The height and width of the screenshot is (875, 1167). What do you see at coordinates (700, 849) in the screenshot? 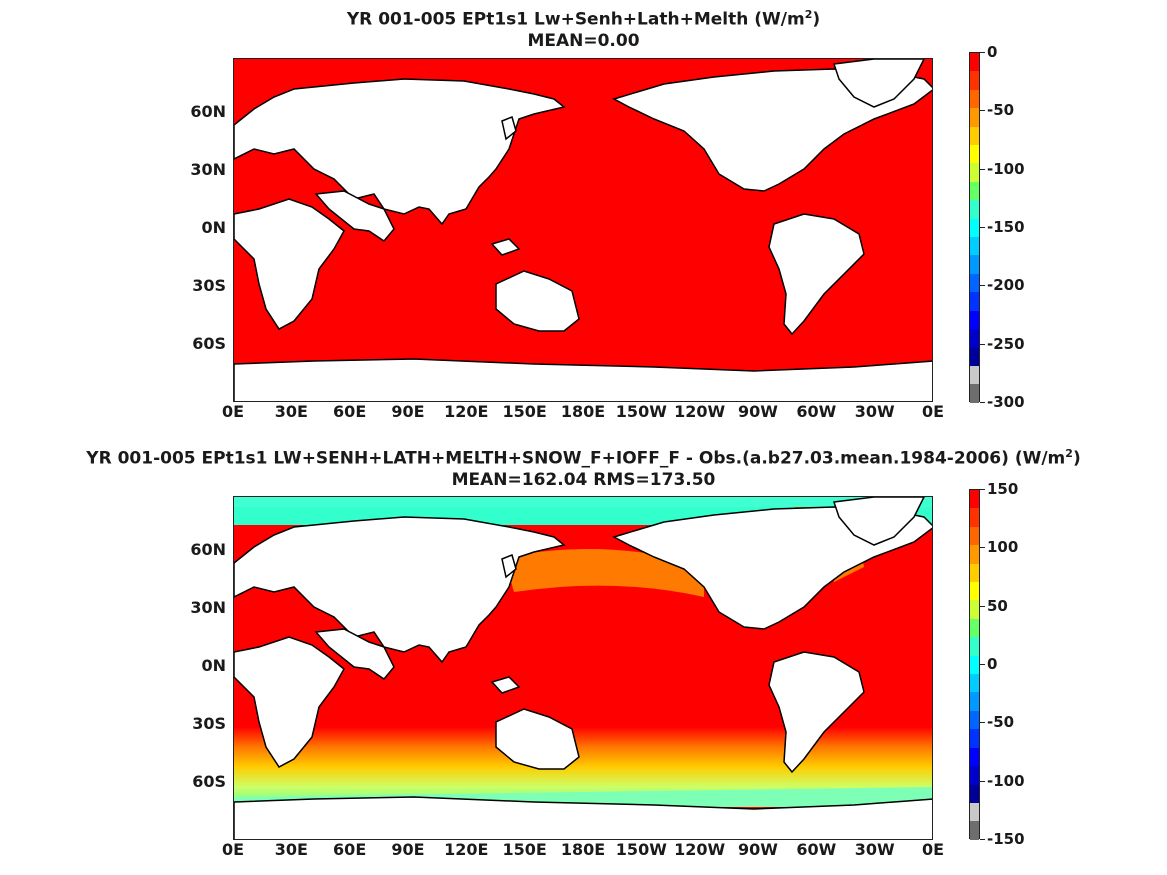
I see `panel2-lon-label: 120W` at bounding box center [700, 849].